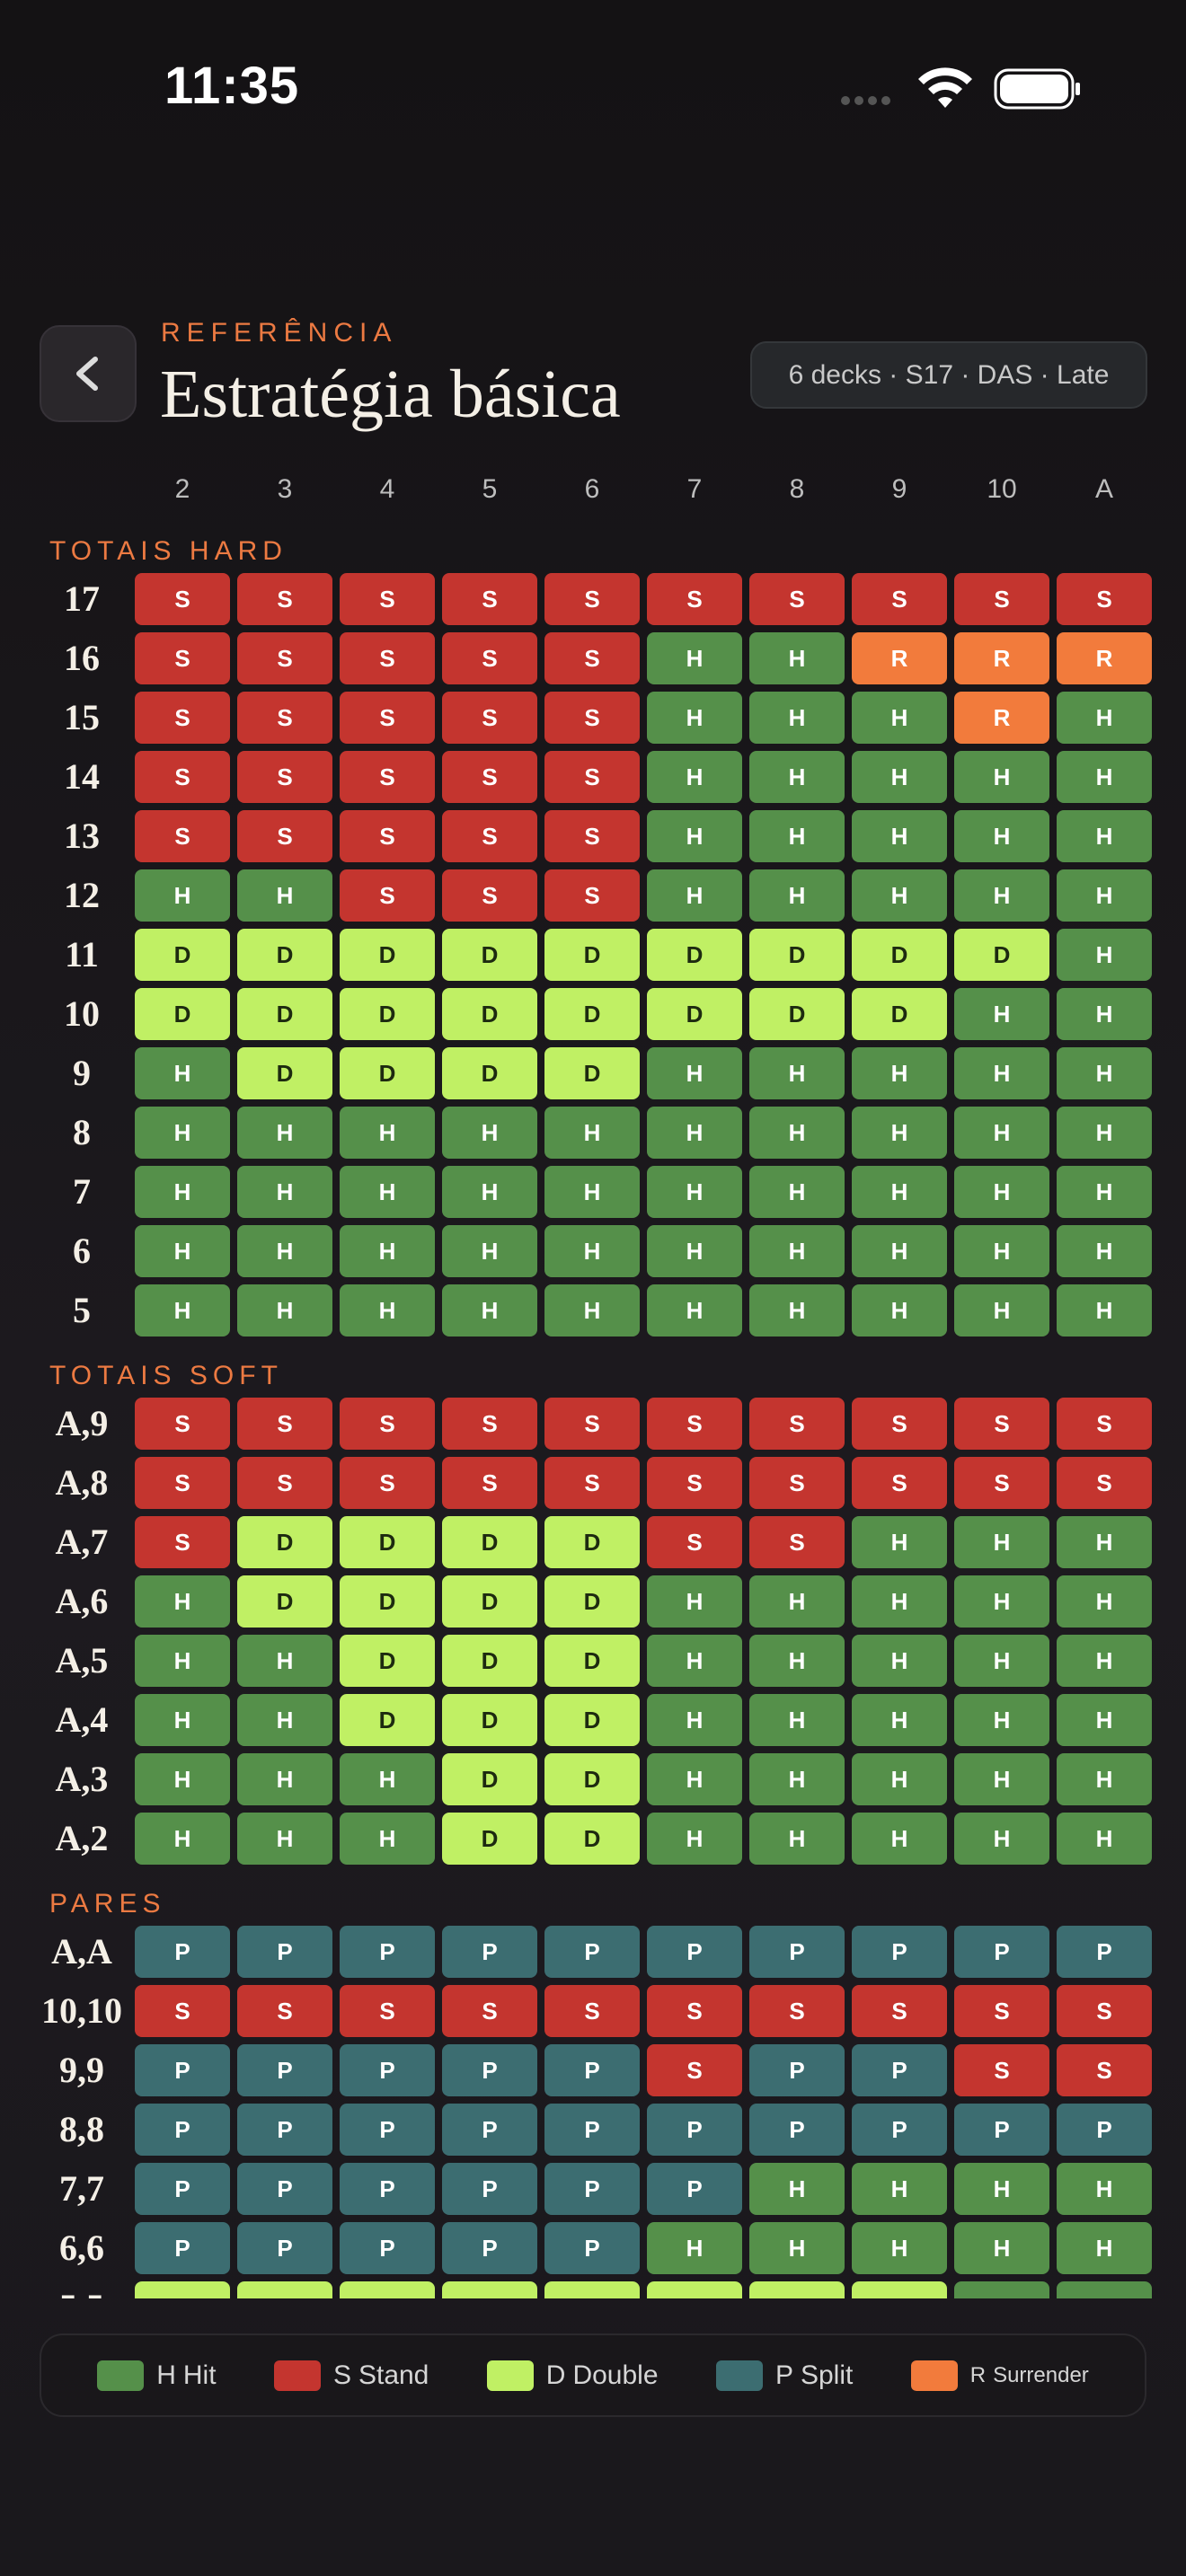 The width and height of the screenshot is (1186, 2576). I want to click on row-label: 12, so click(82, 895).